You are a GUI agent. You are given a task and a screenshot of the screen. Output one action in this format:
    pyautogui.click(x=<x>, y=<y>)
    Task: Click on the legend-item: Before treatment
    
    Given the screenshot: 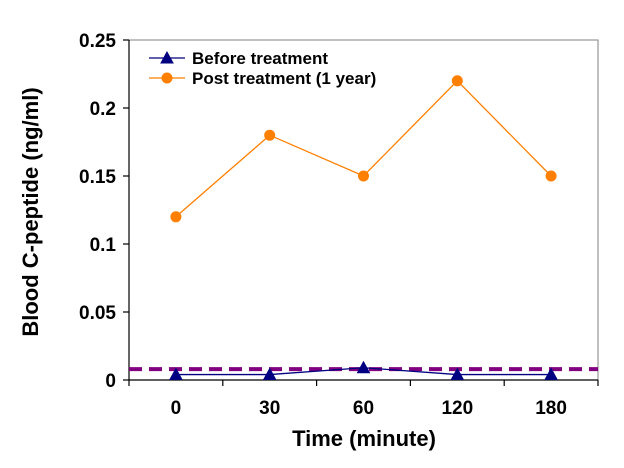 What is the action you would take?
    pyautogui.click(x=238, y=58)
    